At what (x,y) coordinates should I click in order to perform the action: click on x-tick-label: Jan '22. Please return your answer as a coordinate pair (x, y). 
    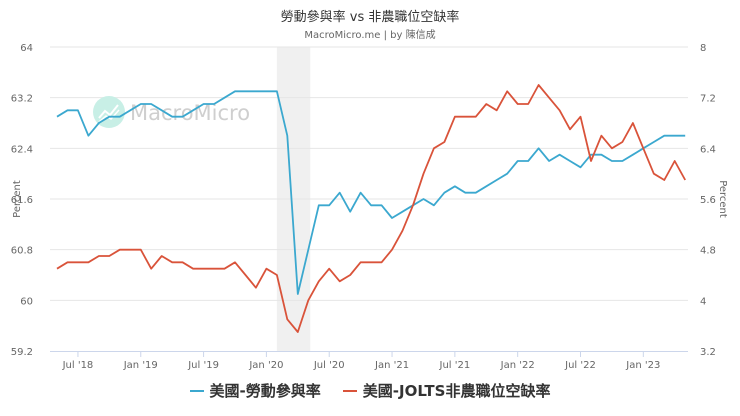
    Looking at the image, I should click on (517, 365).